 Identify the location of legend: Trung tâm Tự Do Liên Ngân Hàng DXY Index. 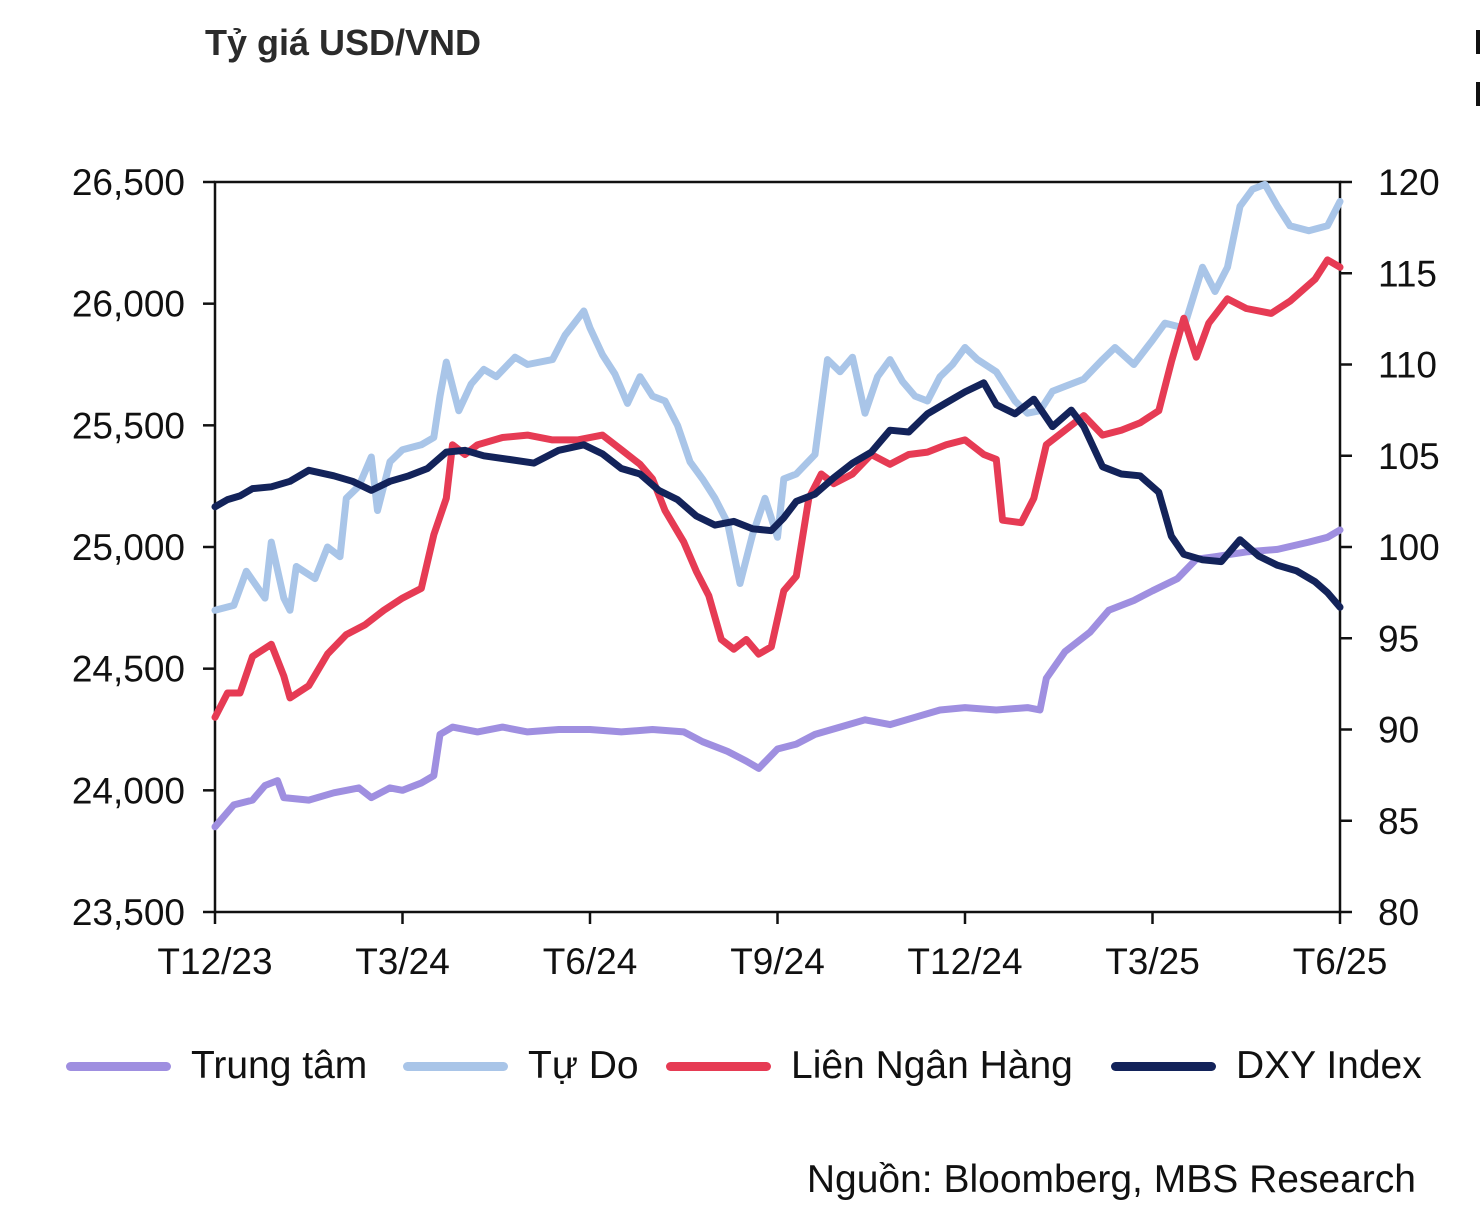
(756, 1066).